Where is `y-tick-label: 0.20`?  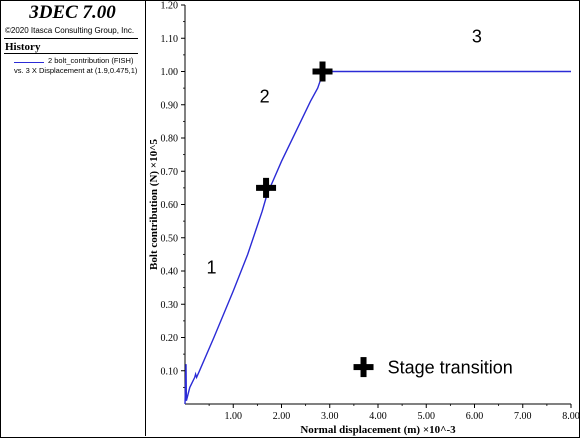
y-tick-label: 0.20 is located at coordinates (170, 338).